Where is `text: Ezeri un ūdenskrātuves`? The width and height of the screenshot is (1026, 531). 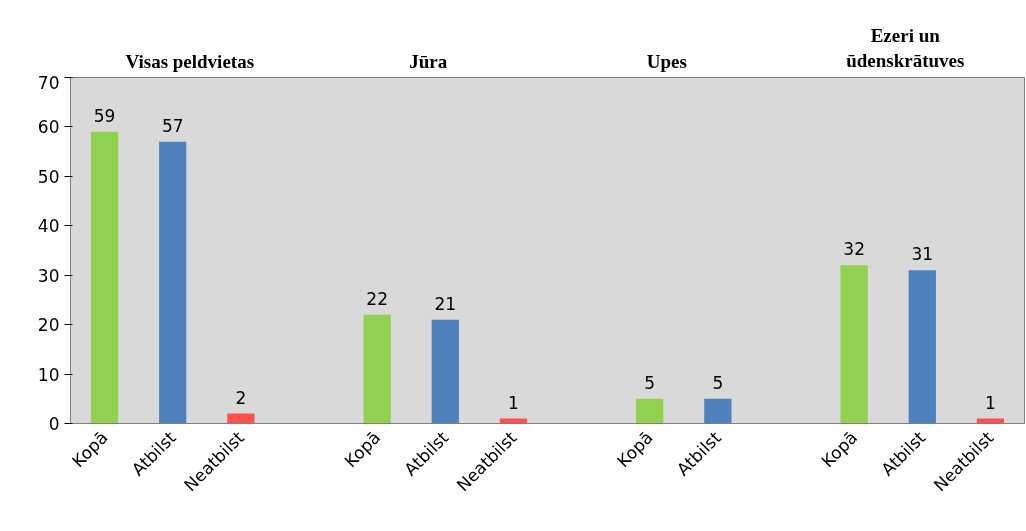 text: Ezeri un ūdenskrātuves is located at coordinates (905, 48).